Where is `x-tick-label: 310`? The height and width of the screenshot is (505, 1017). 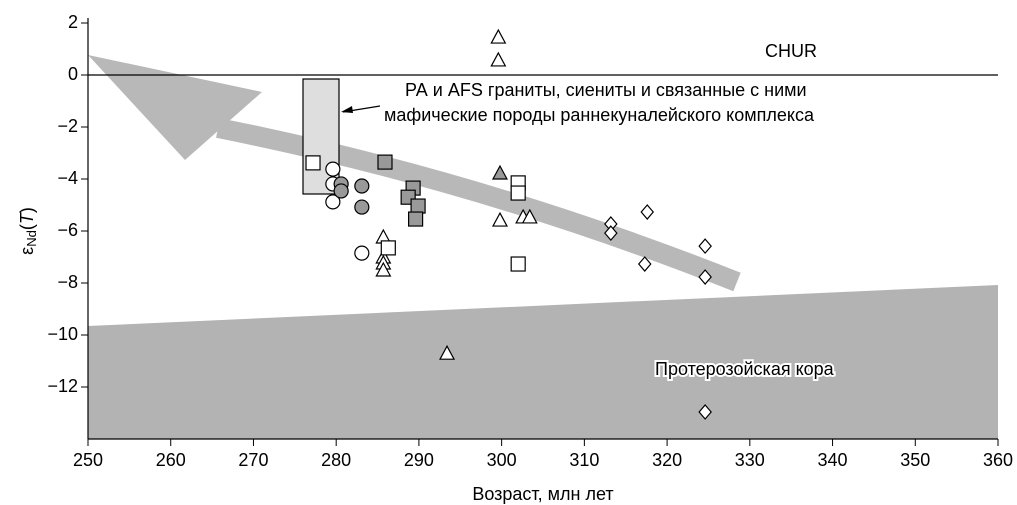
x-tick-label: 310 is located at coordinates (584, 460).